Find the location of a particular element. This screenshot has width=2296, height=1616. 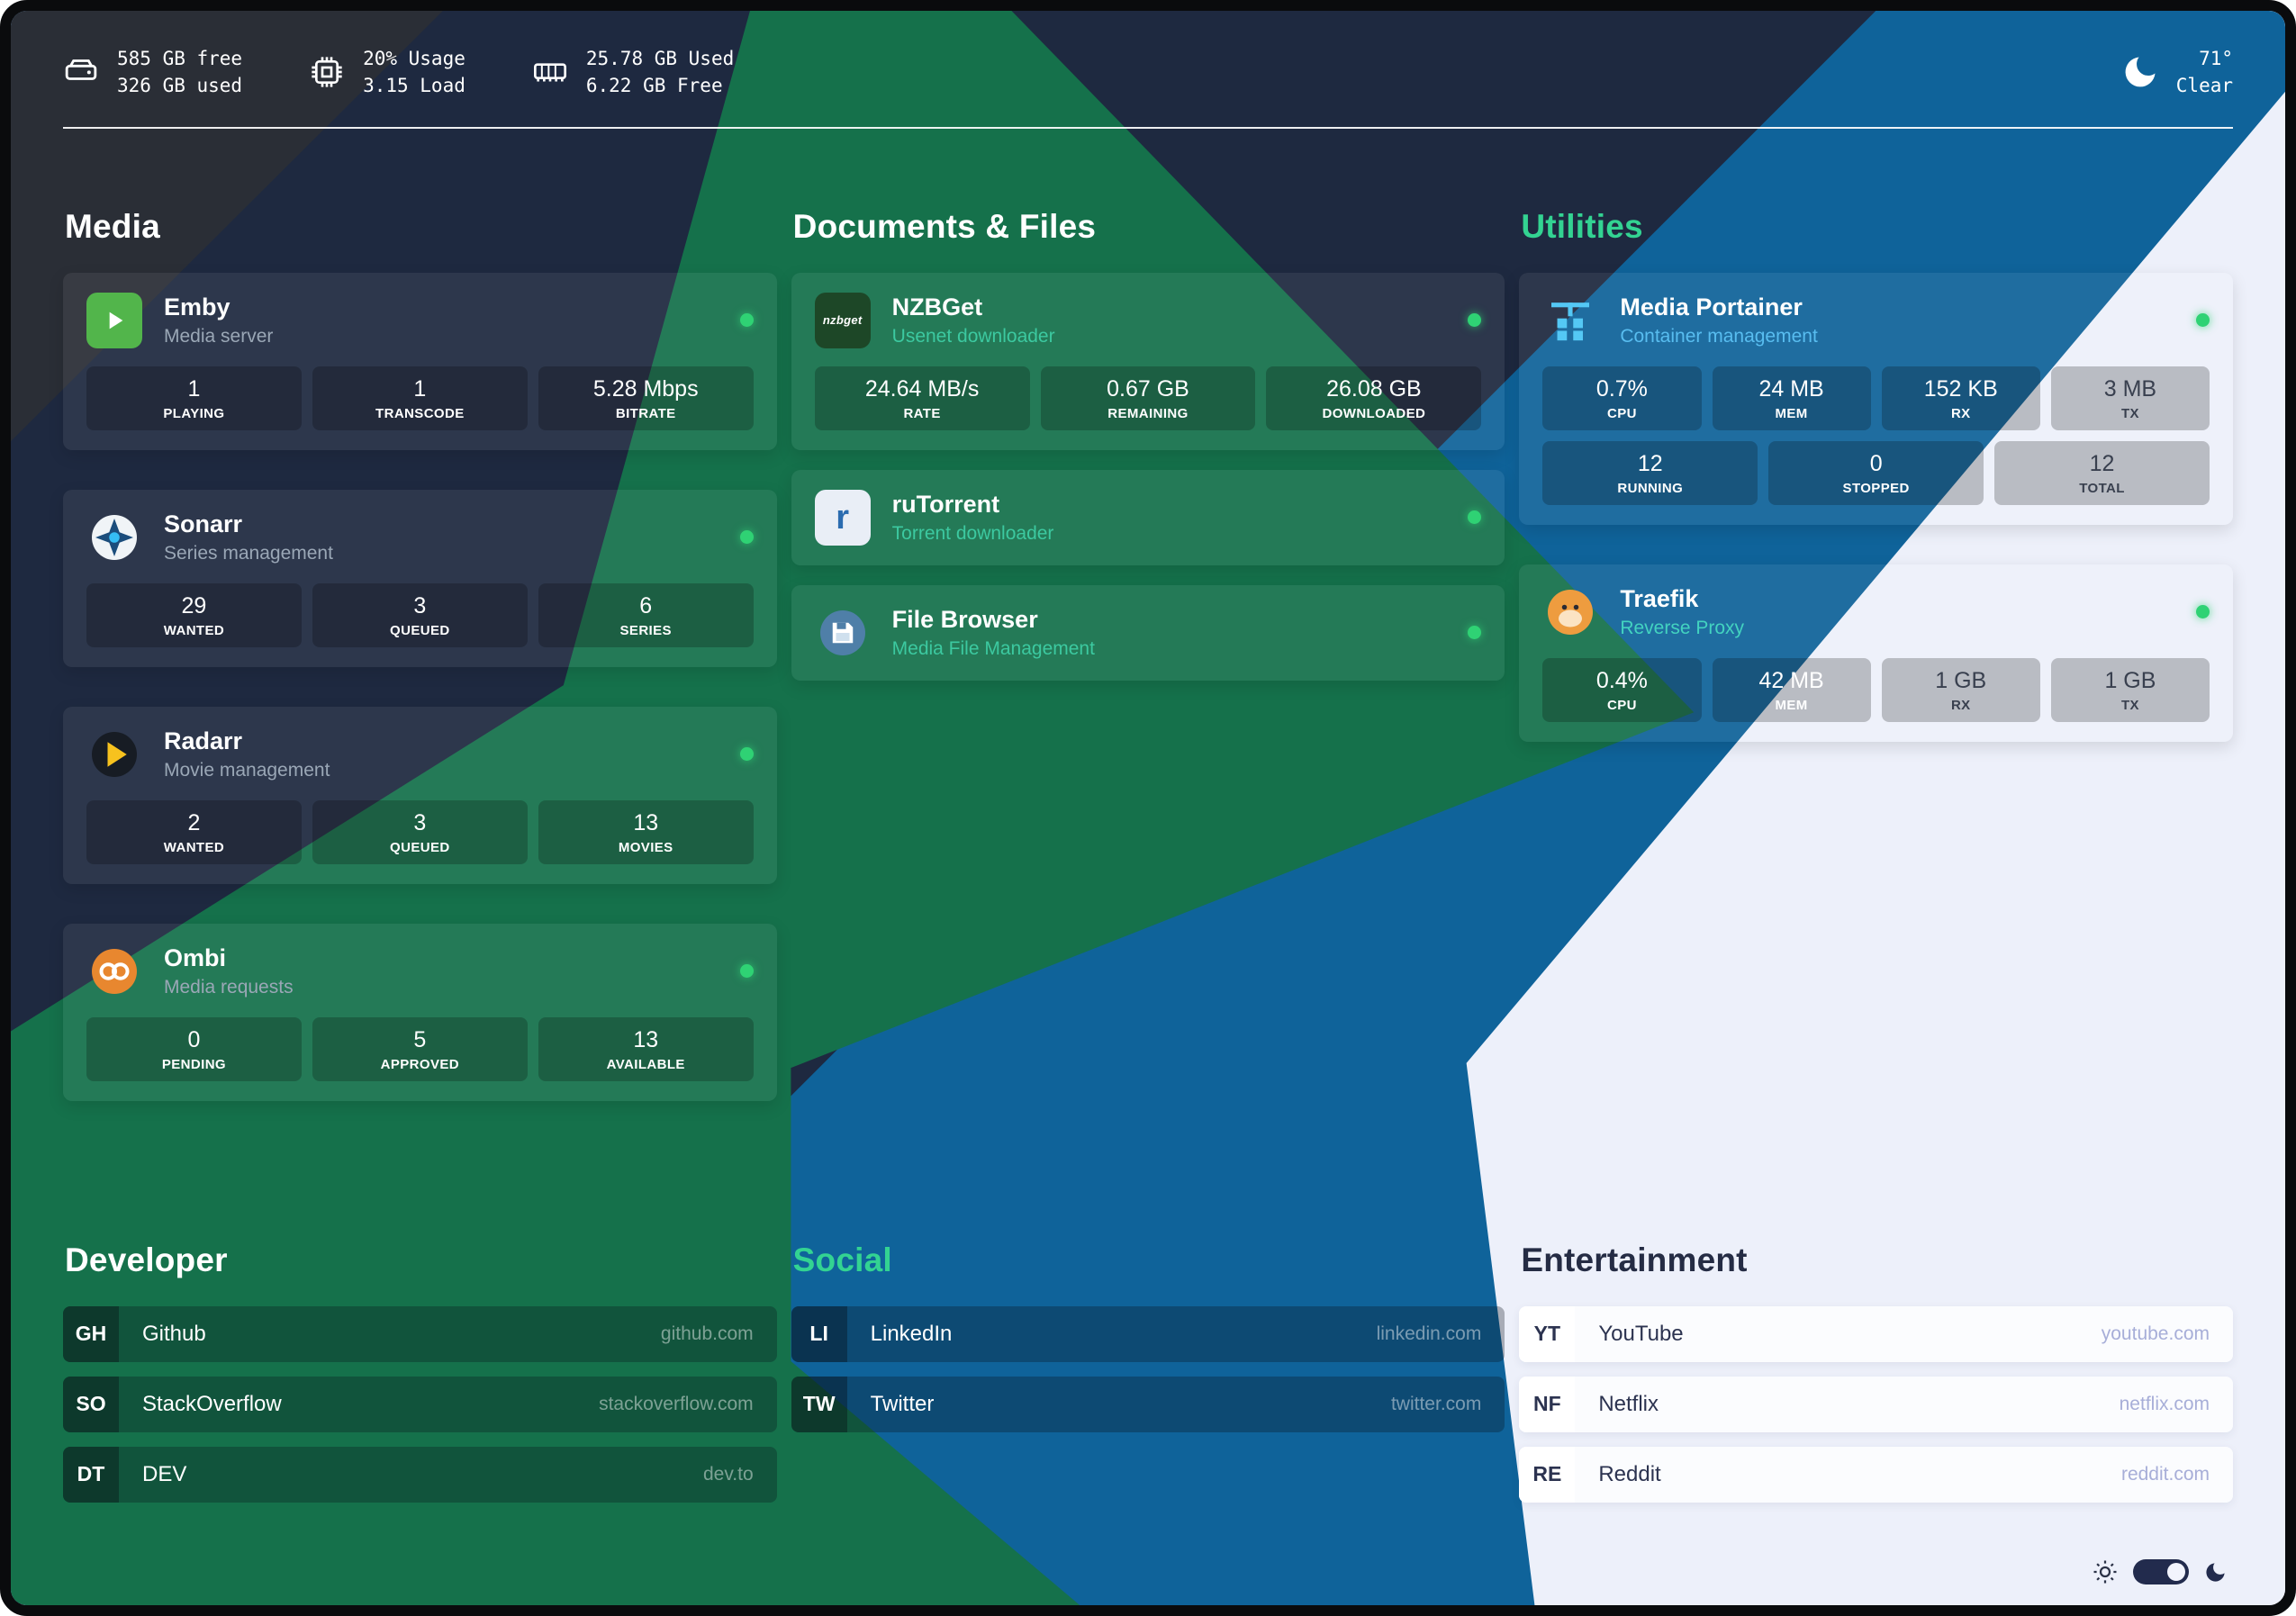

sonarr-icon is located at coordinates (114, 537).